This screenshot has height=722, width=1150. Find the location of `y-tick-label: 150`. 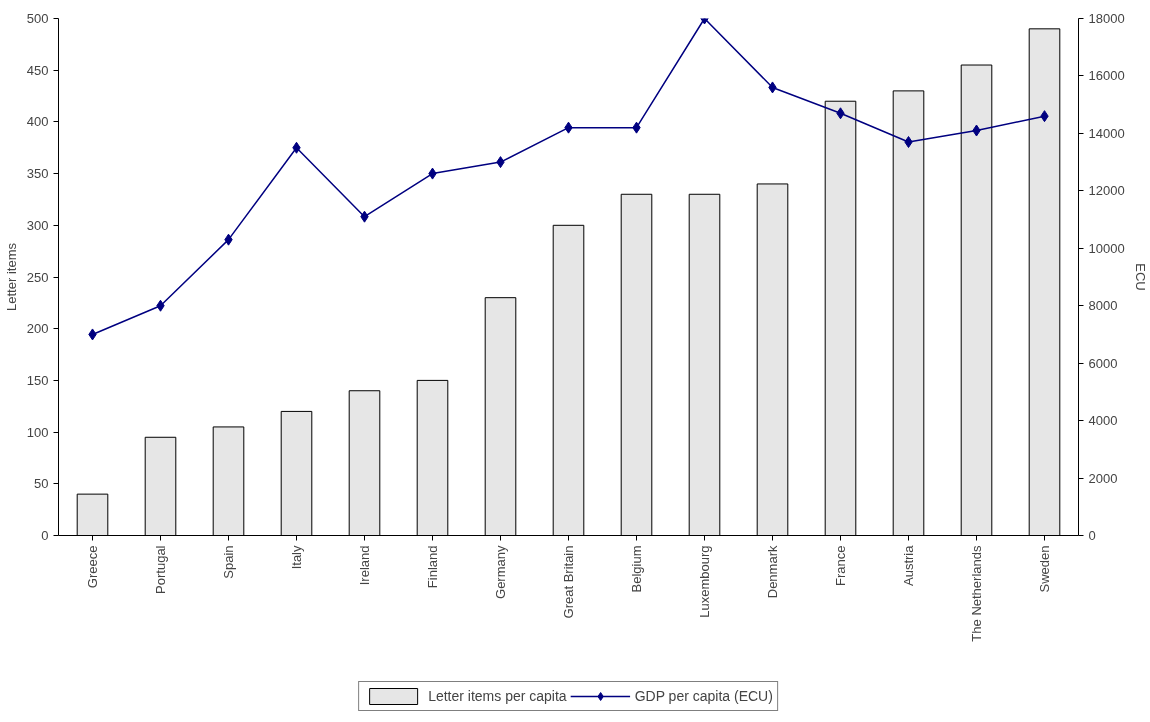

y-tick-label: 150 is located at coordinates (37, 380).